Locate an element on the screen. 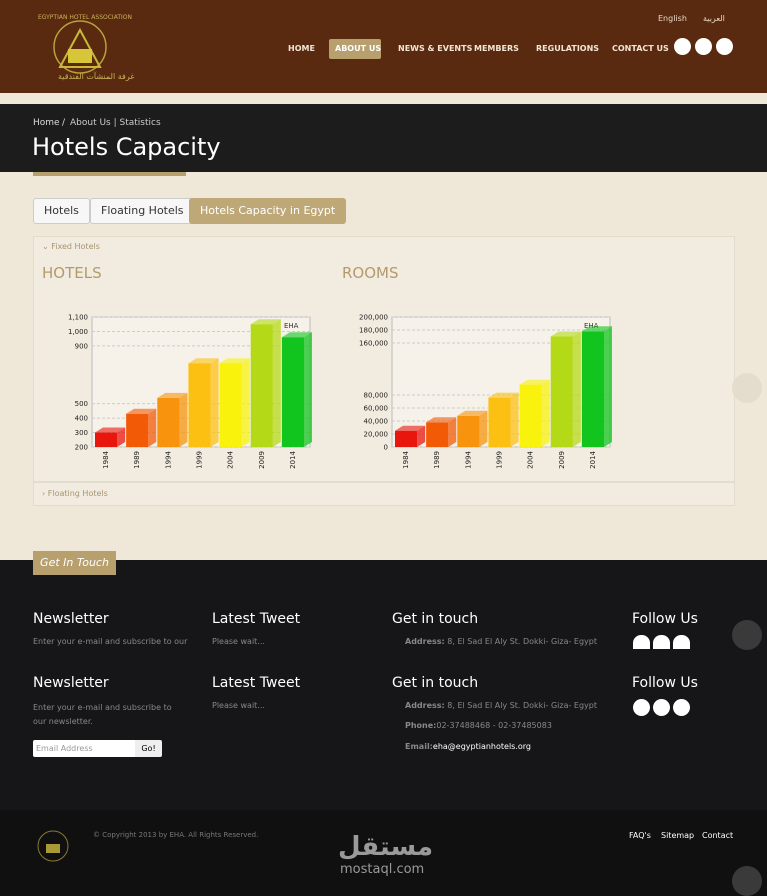  tab: Hotels Capacity in Egypt is located at coordinates (268, 211).